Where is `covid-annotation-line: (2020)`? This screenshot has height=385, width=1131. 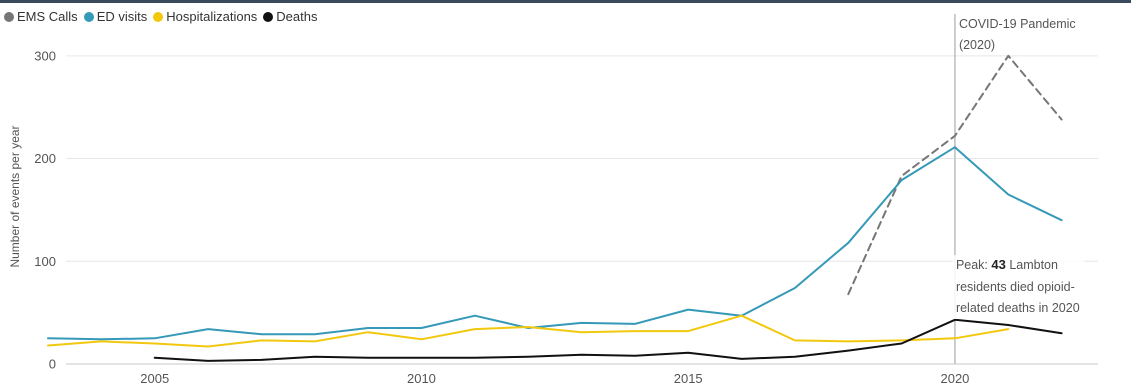 covid-annotation-line: (2020) is located at coordinates (977, 45).